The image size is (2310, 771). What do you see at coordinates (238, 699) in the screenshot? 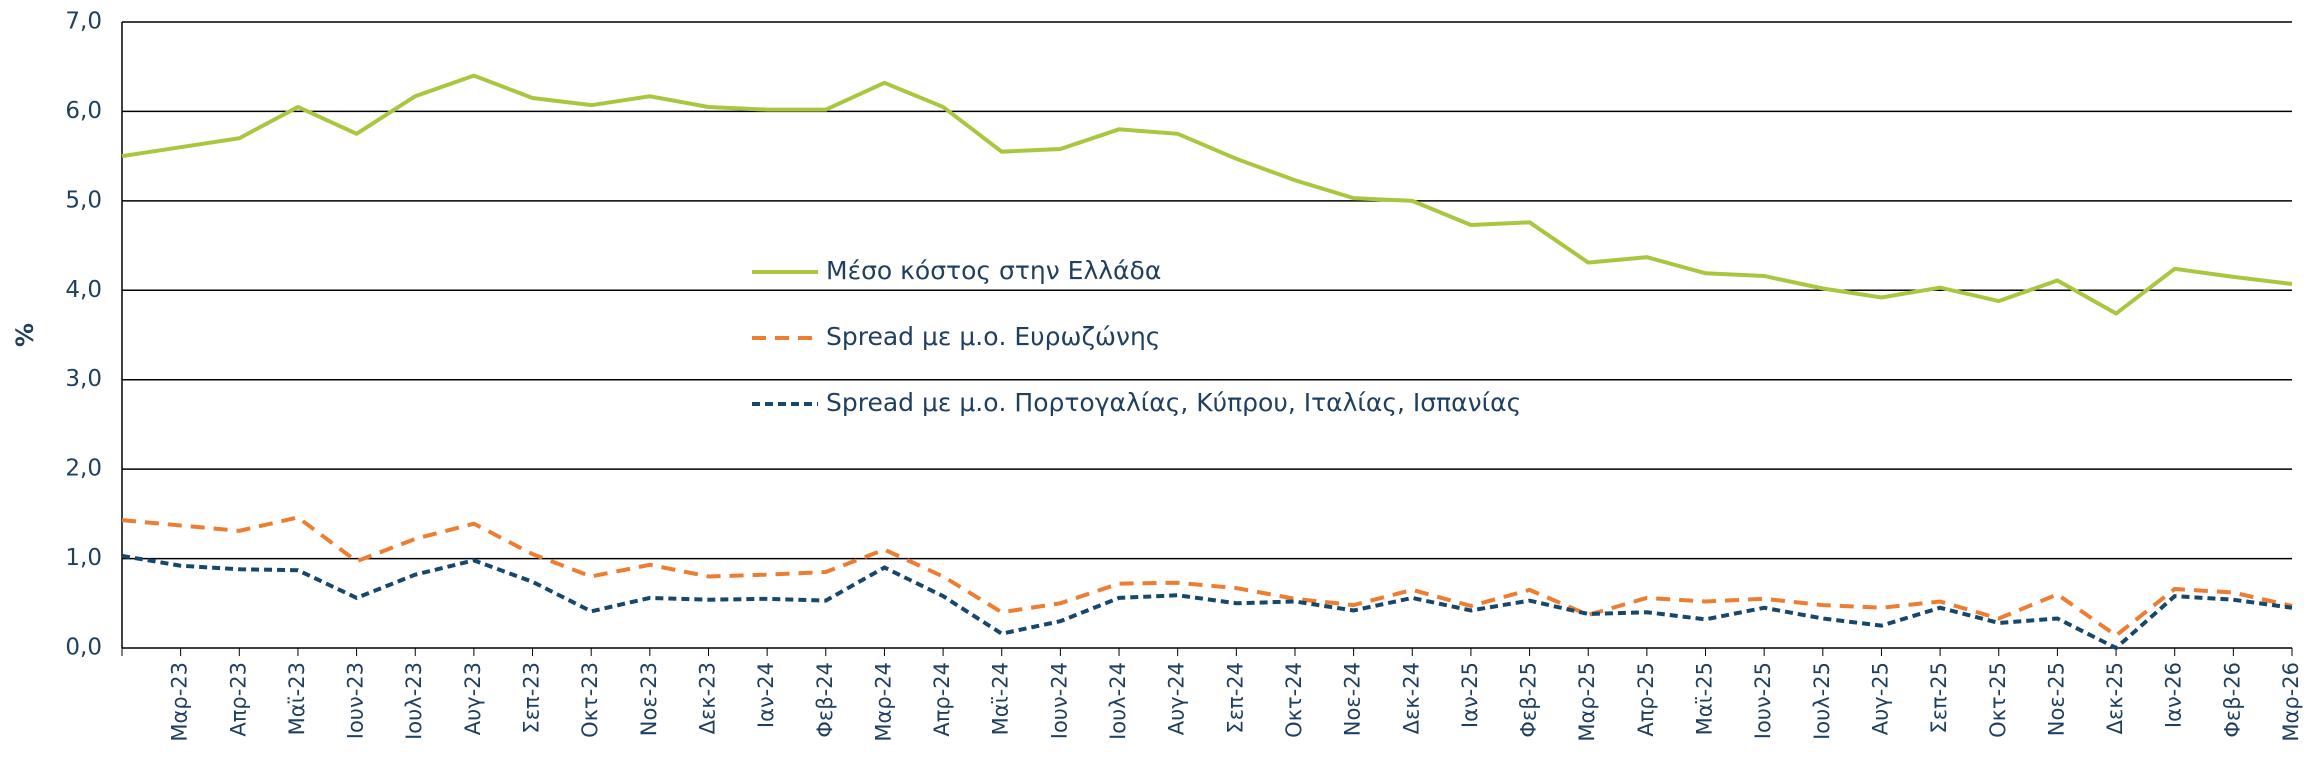
I see `x-tick-label: Απρ-23` at bounding box center [238, 699].